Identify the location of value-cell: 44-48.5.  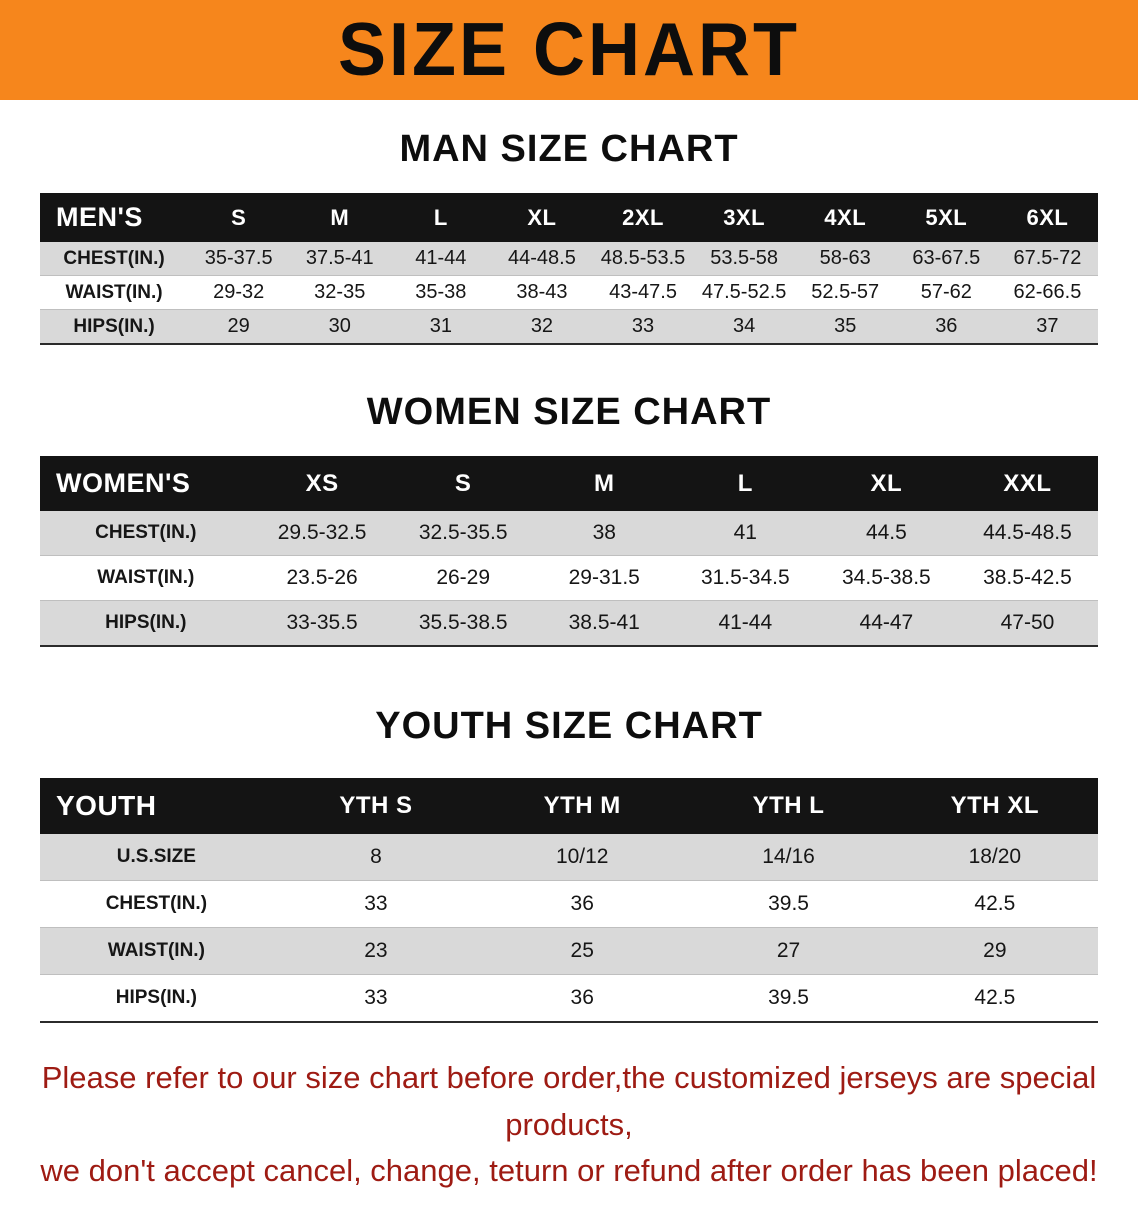
(542, 258).